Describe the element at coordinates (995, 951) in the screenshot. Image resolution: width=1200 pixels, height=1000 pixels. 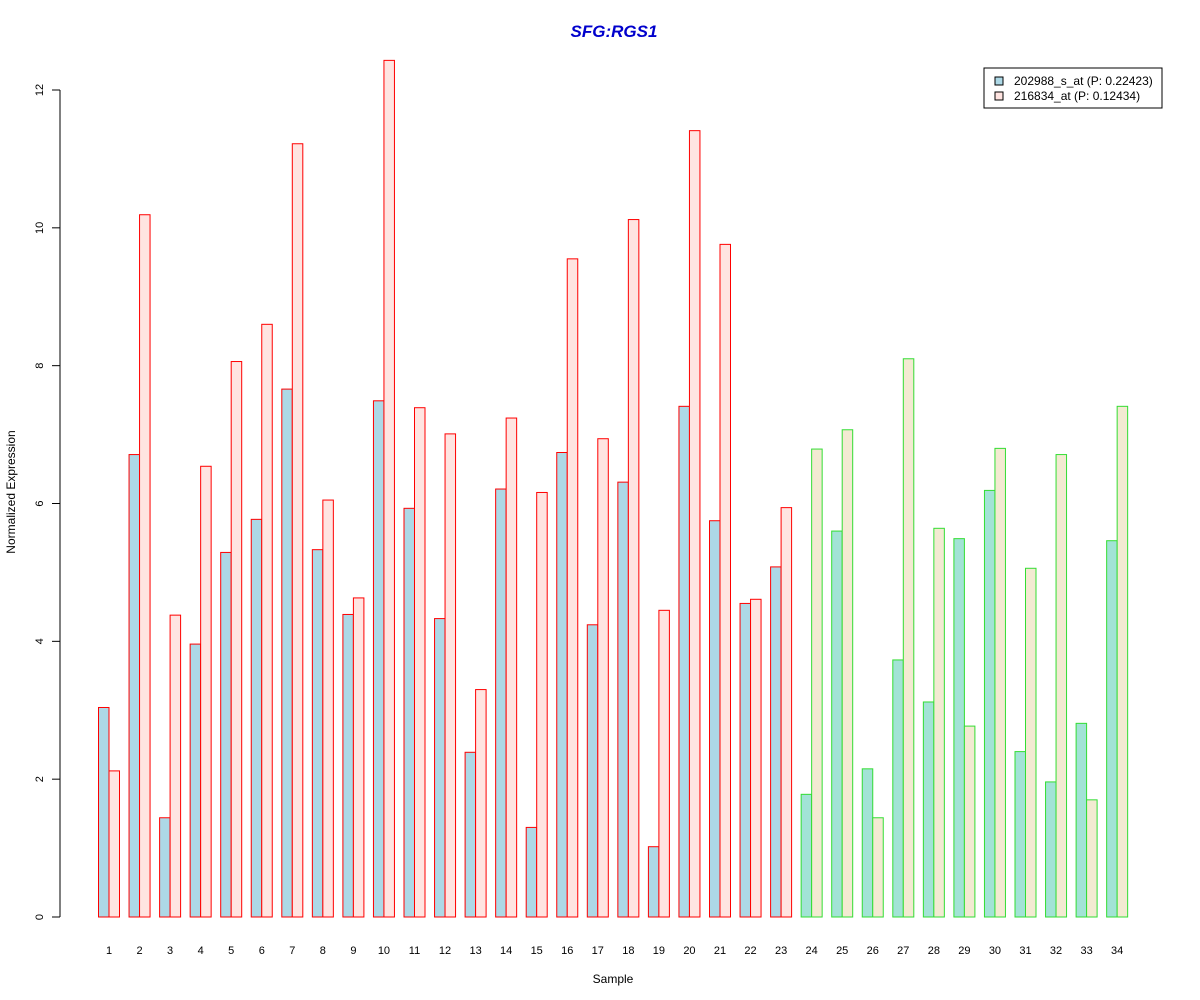
I see `x-tick-label: 30` at that location.